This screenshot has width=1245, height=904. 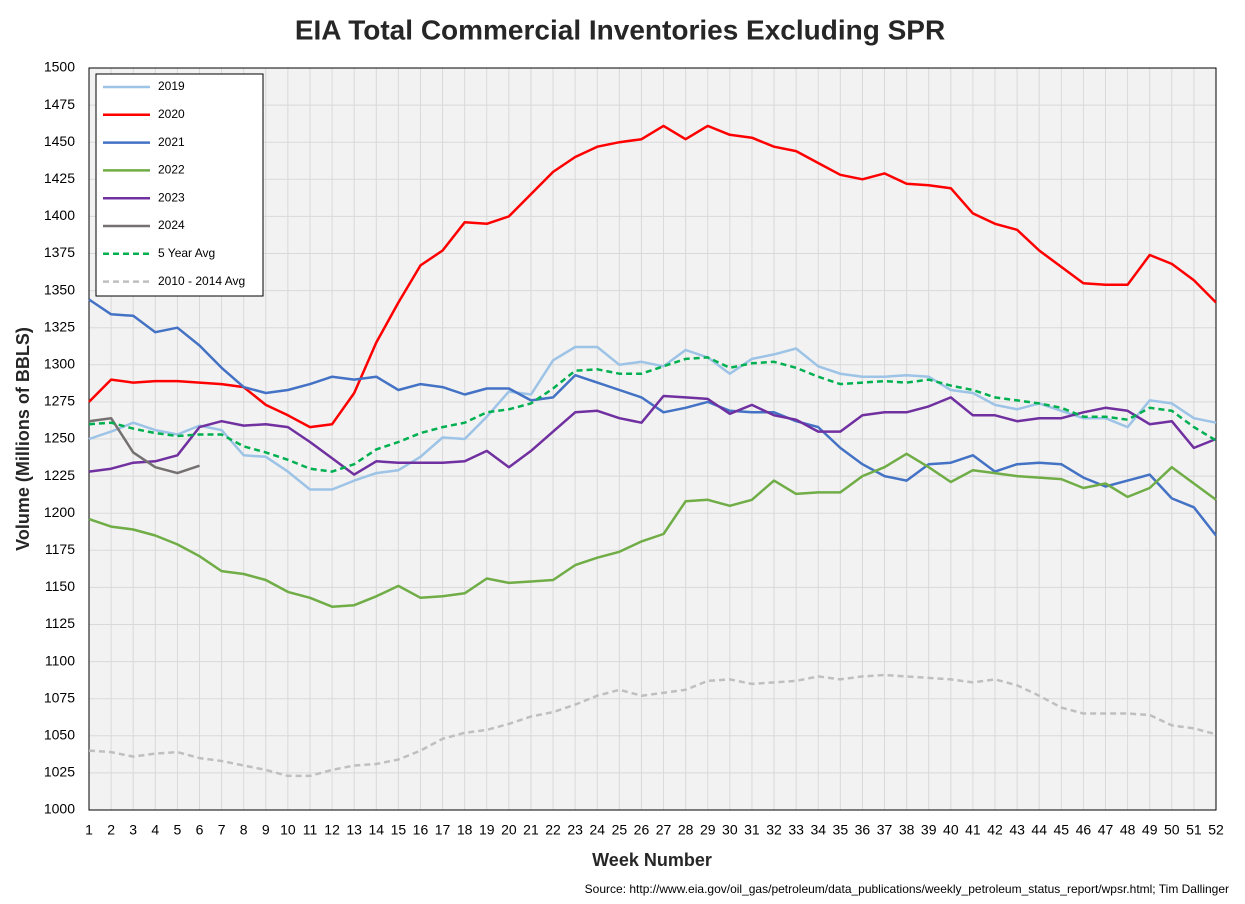 I want to click on x-tick-label: 48, so click(x=1128, y=830).